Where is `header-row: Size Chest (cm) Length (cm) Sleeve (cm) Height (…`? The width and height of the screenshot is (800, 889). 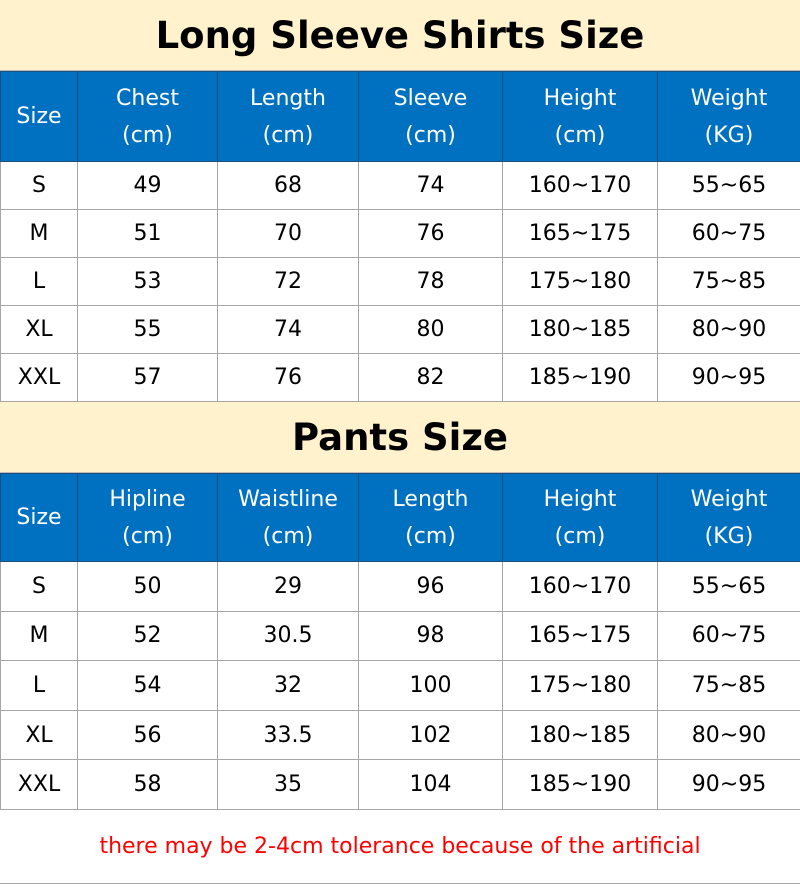
header-row: Size Chest (cm) Length (cm) Sleeve (cm) Height (… is located at coordinates (400, 116).